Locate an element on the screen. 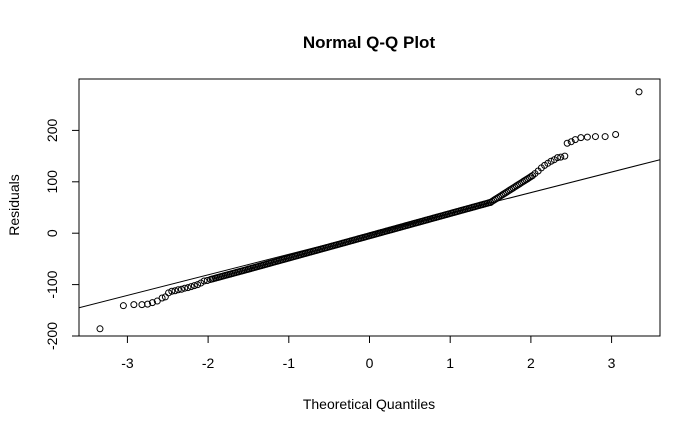 The width and height of the screenshot is (700, 432). y-tick-label: -100 is located at coordinates (52, 284).